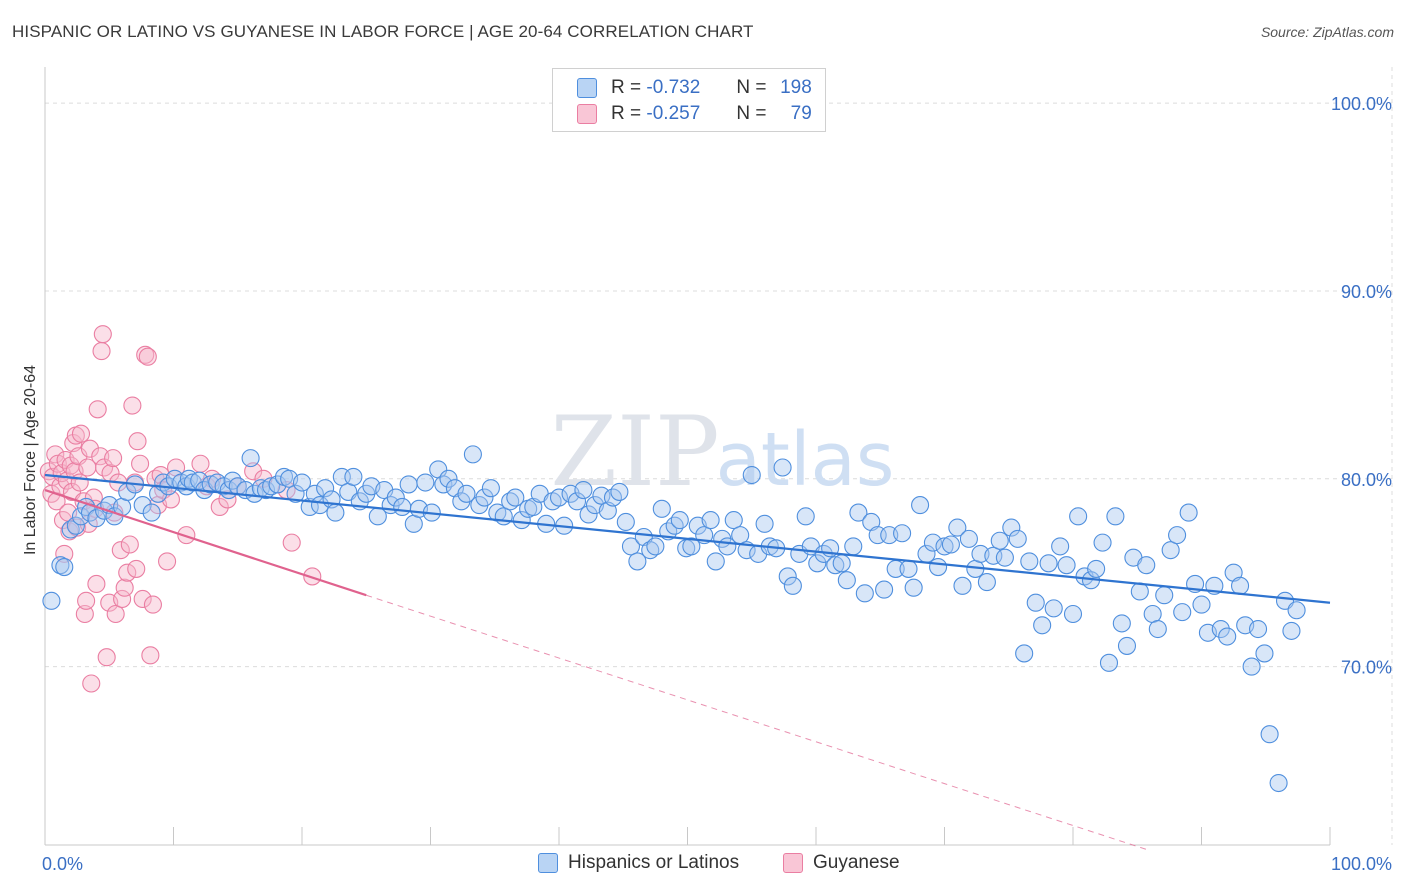 The image size is (1406, 892). Describe the element at coordinates (1366, 292) in the screenshot. I see `y-tick-label: 90.0%` at that location.